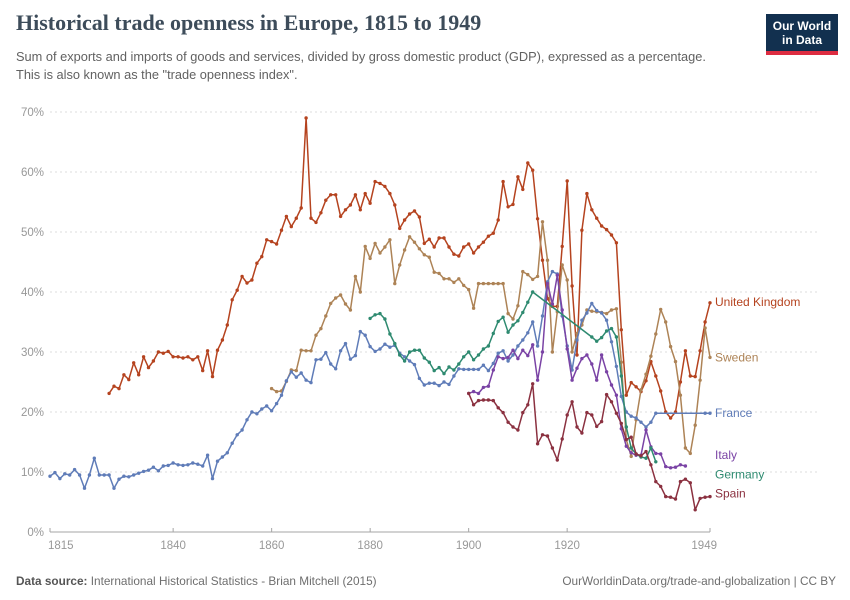 The width and height of the screenshot is (850, 600). What do you see at coordinates (557, 460) in the screenshot?
I see `point-Spain-1918` at bounding box center [557, 460].